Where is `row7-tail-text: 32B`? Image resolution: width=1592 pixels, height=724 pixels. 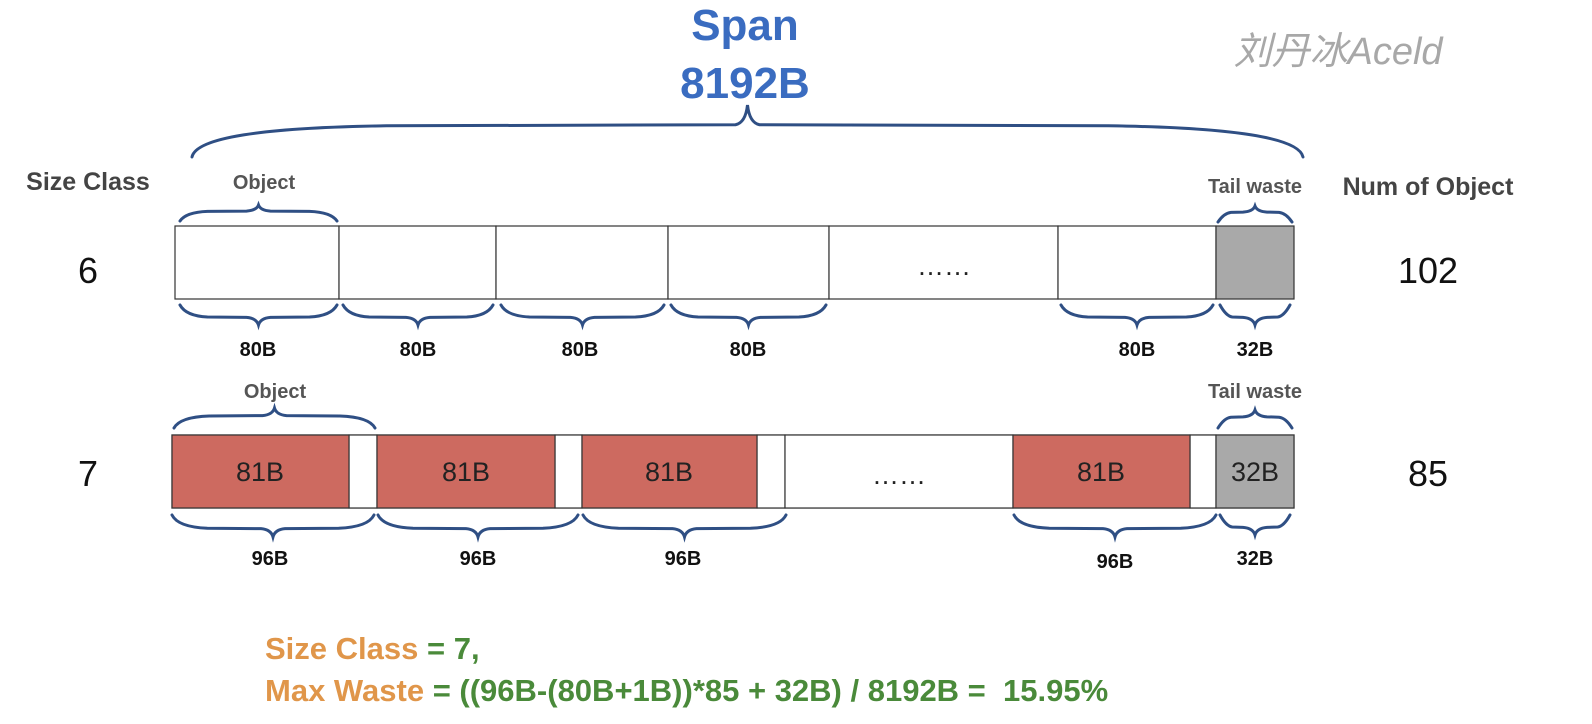
row7-tail-text: 32B is located at coordinates (1255, 472).